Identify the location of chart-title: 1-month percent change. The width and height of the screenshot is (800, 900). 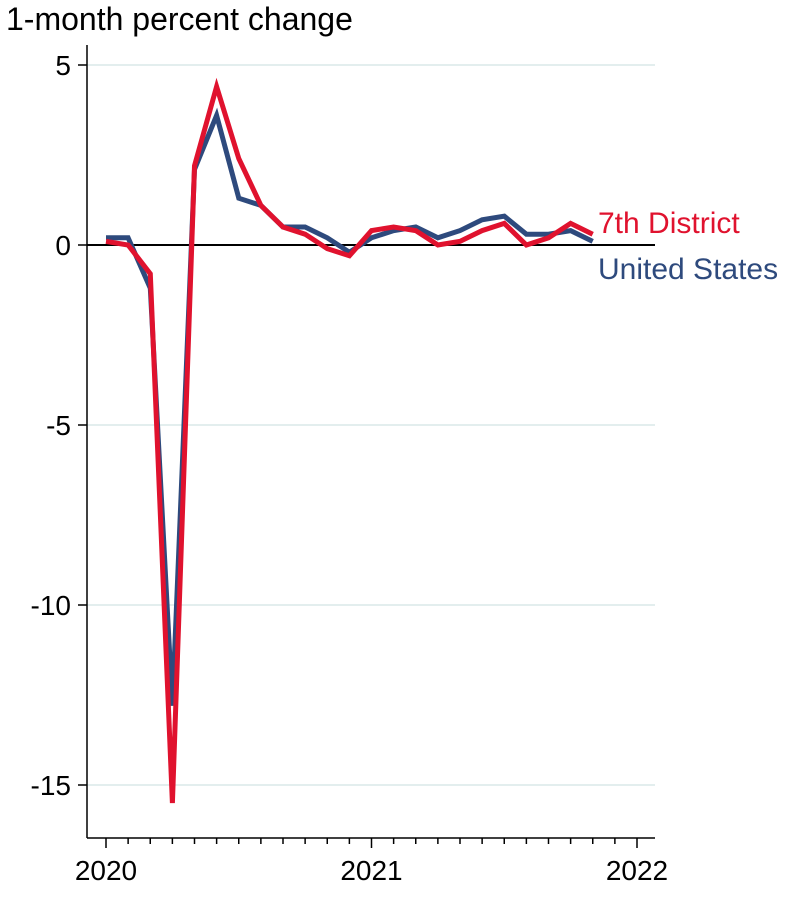
(179, 19).